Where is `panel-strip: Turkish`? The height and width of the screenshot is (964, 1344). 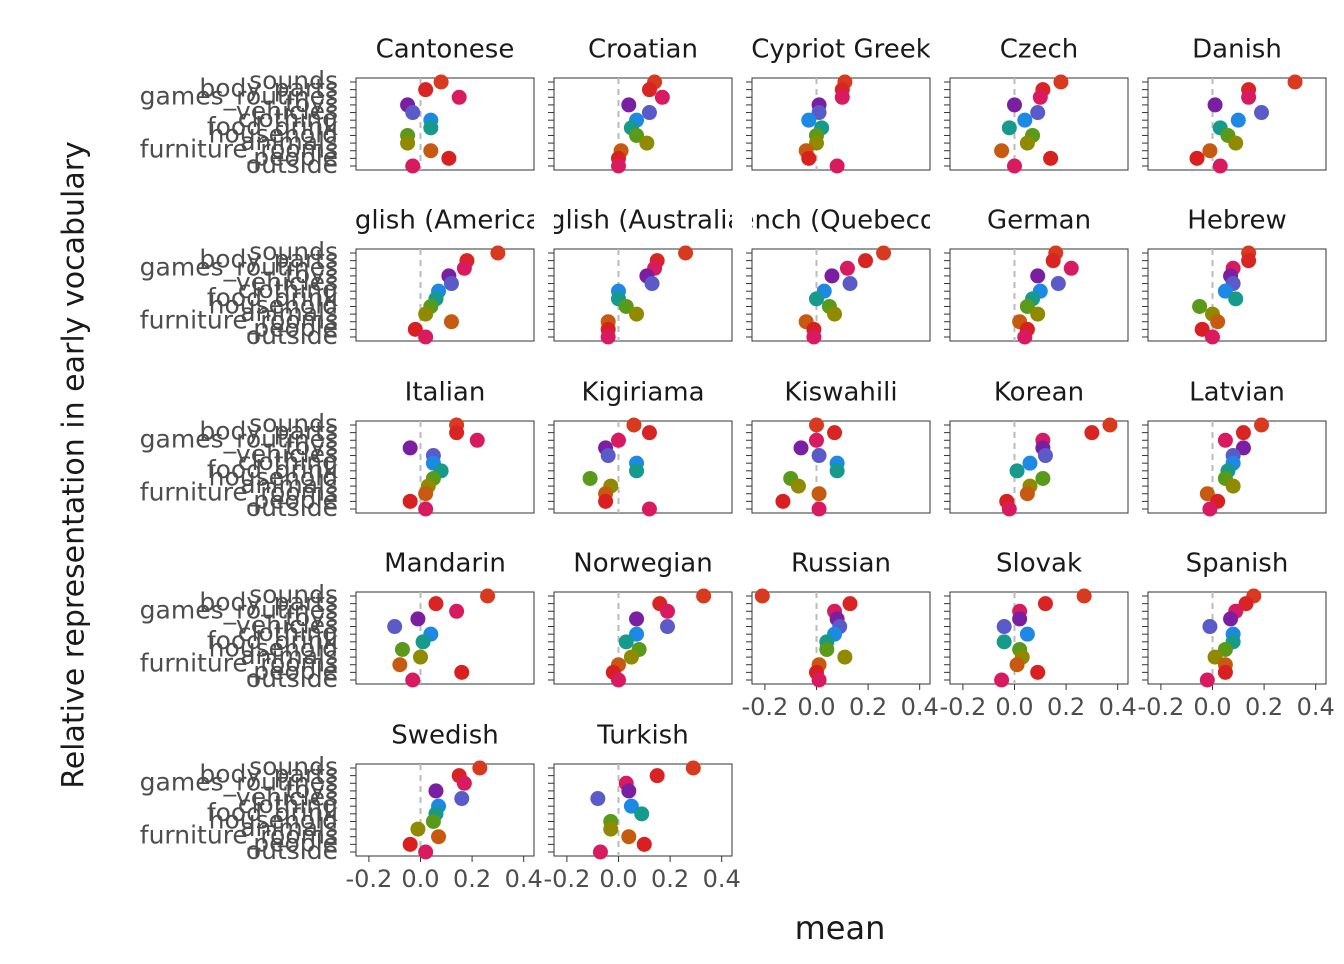
panel-strip: Turkish is located at coordinates (642, 736).